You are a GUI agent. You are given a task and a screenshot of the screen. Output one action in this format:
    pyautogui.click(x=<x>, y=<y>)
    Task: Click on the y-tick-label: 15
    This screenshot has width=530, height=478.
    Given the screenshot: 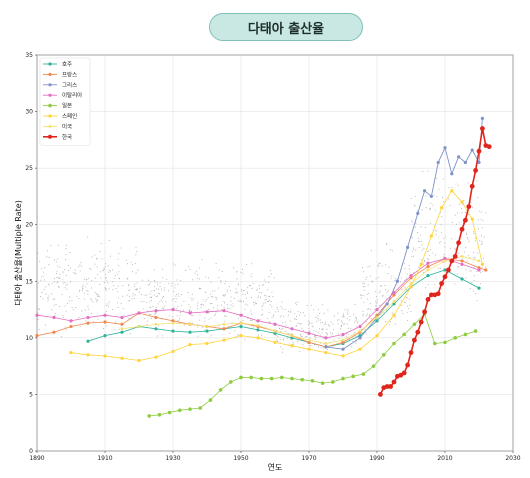 What is the action you would take?
    pyautogui.click(x=29, y=281)
    